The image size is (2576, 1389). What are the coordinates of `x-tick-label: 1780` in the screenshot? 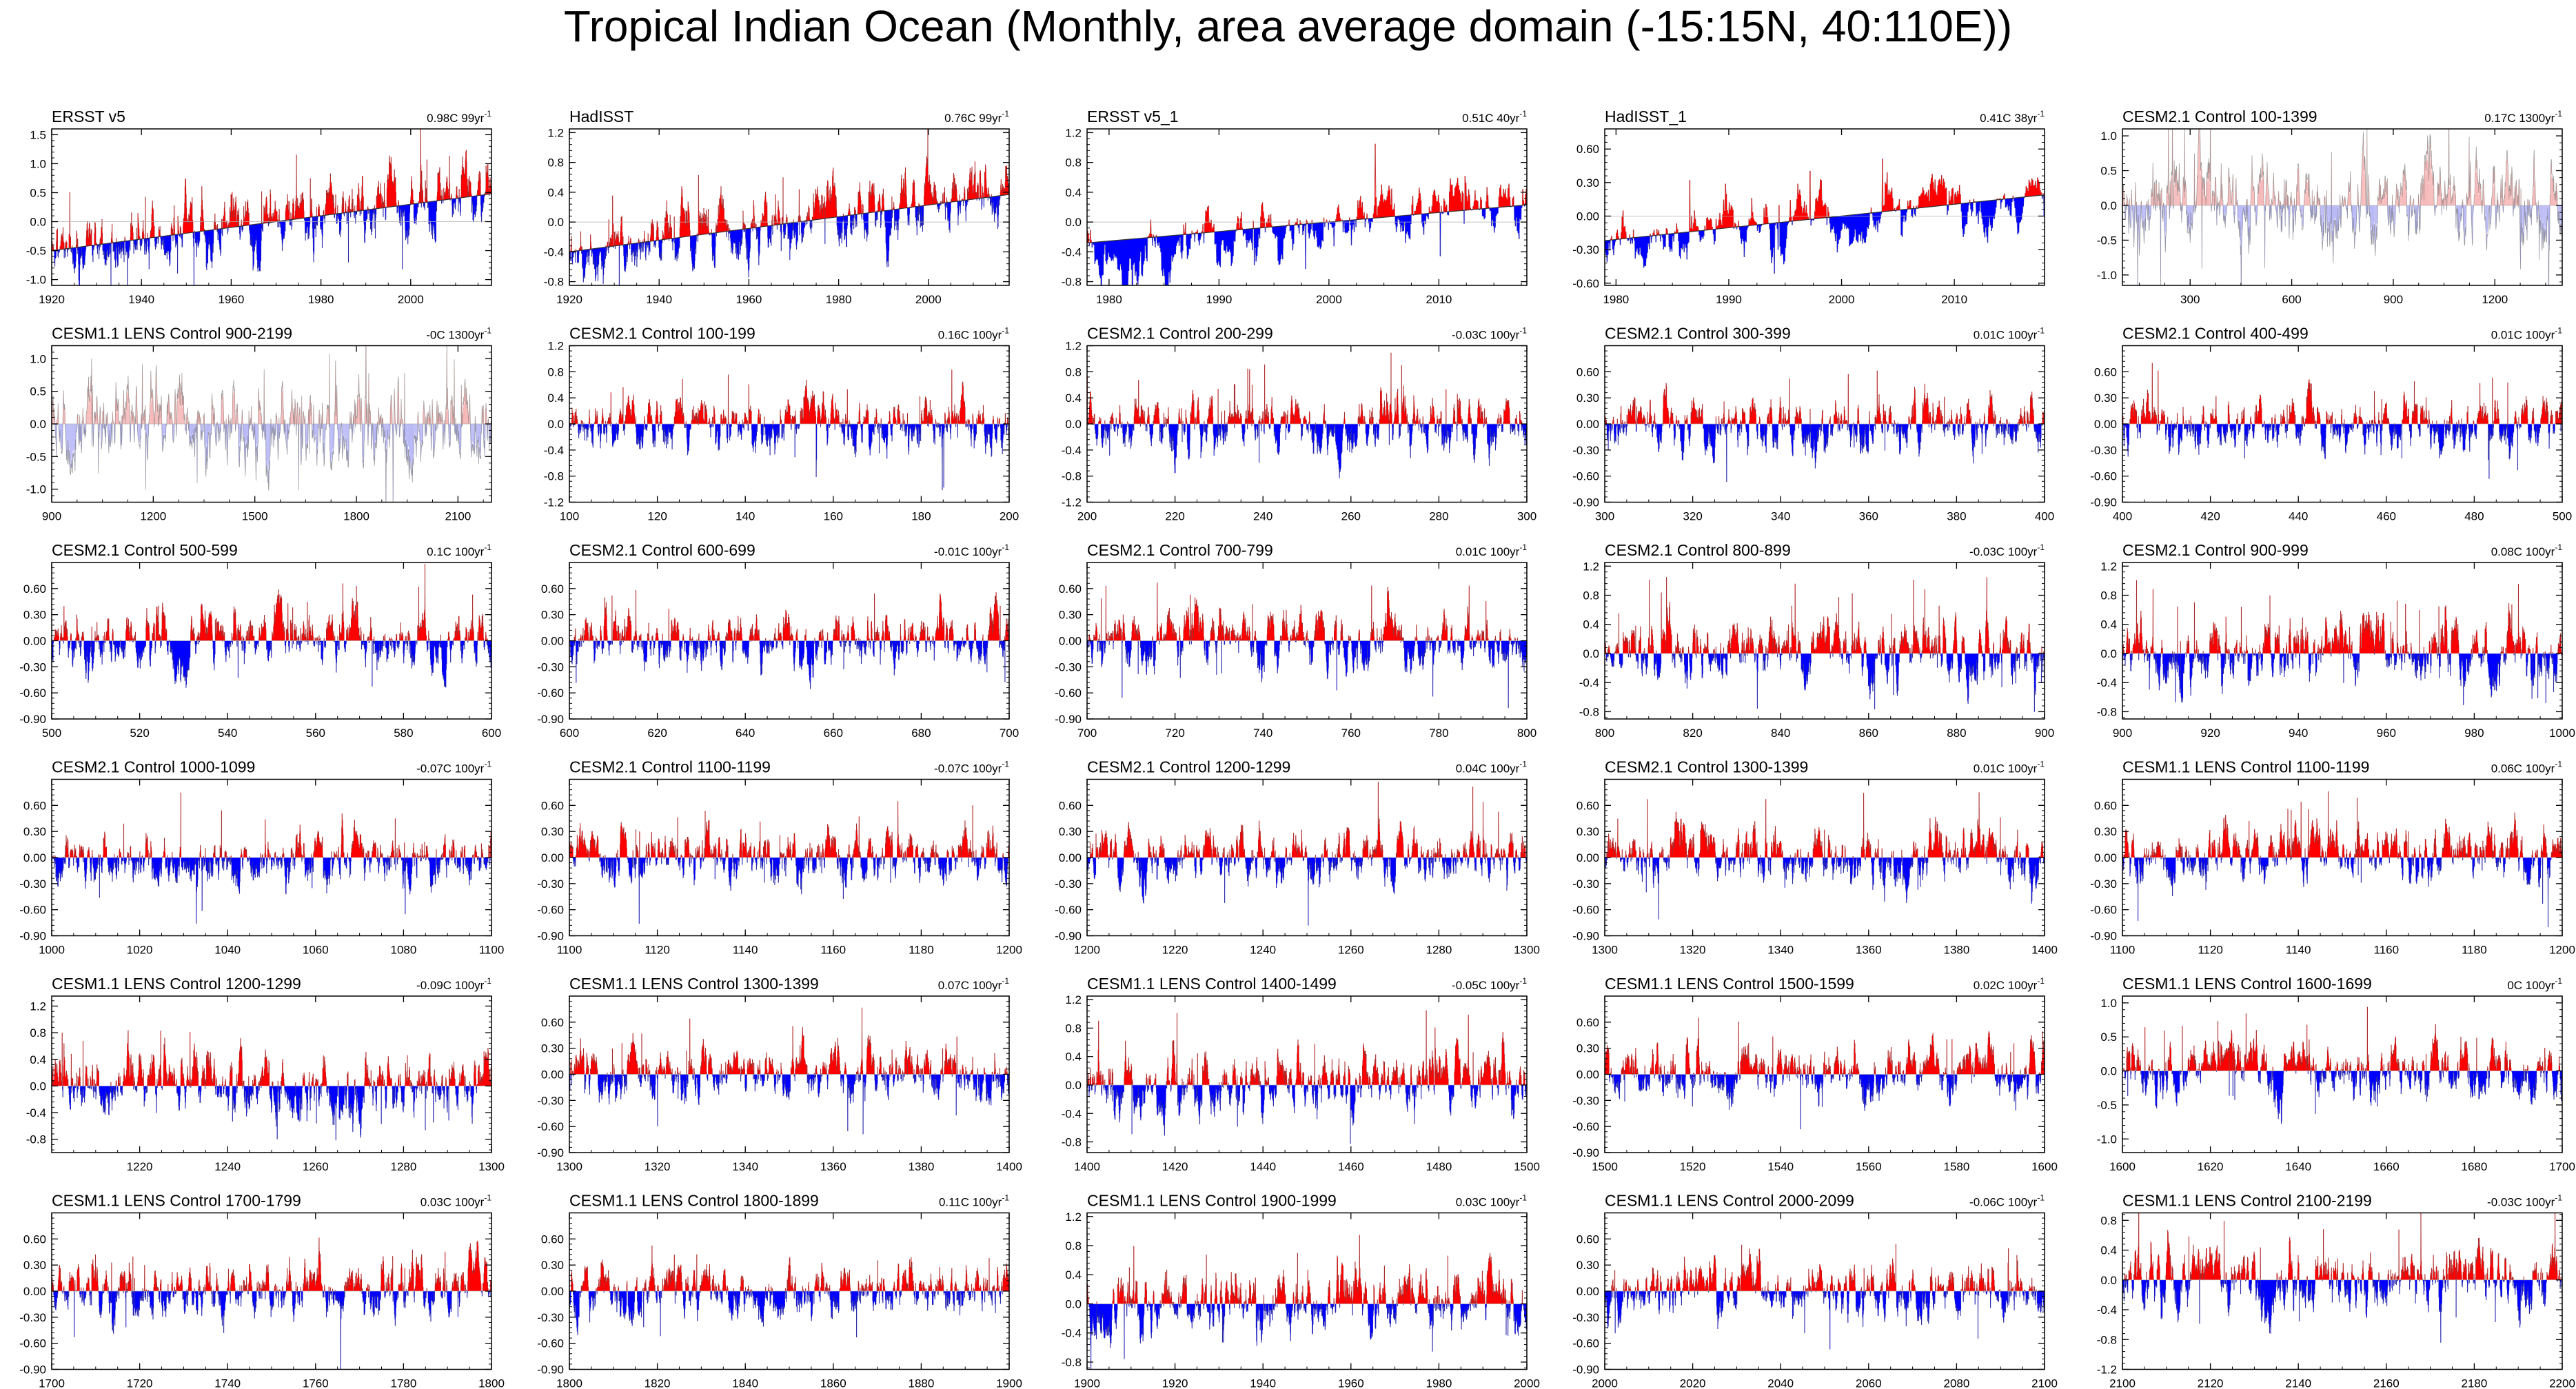 It's located at (403, 1383).